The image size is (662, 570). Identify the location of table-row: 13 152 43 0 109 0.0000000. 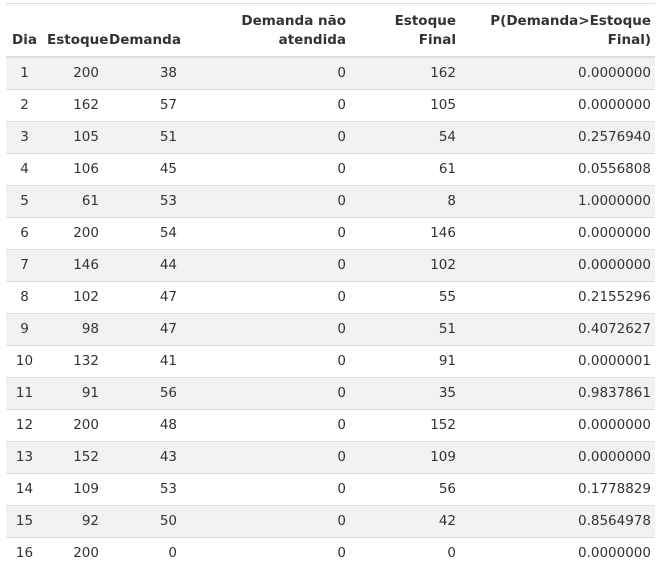
(330, 457).